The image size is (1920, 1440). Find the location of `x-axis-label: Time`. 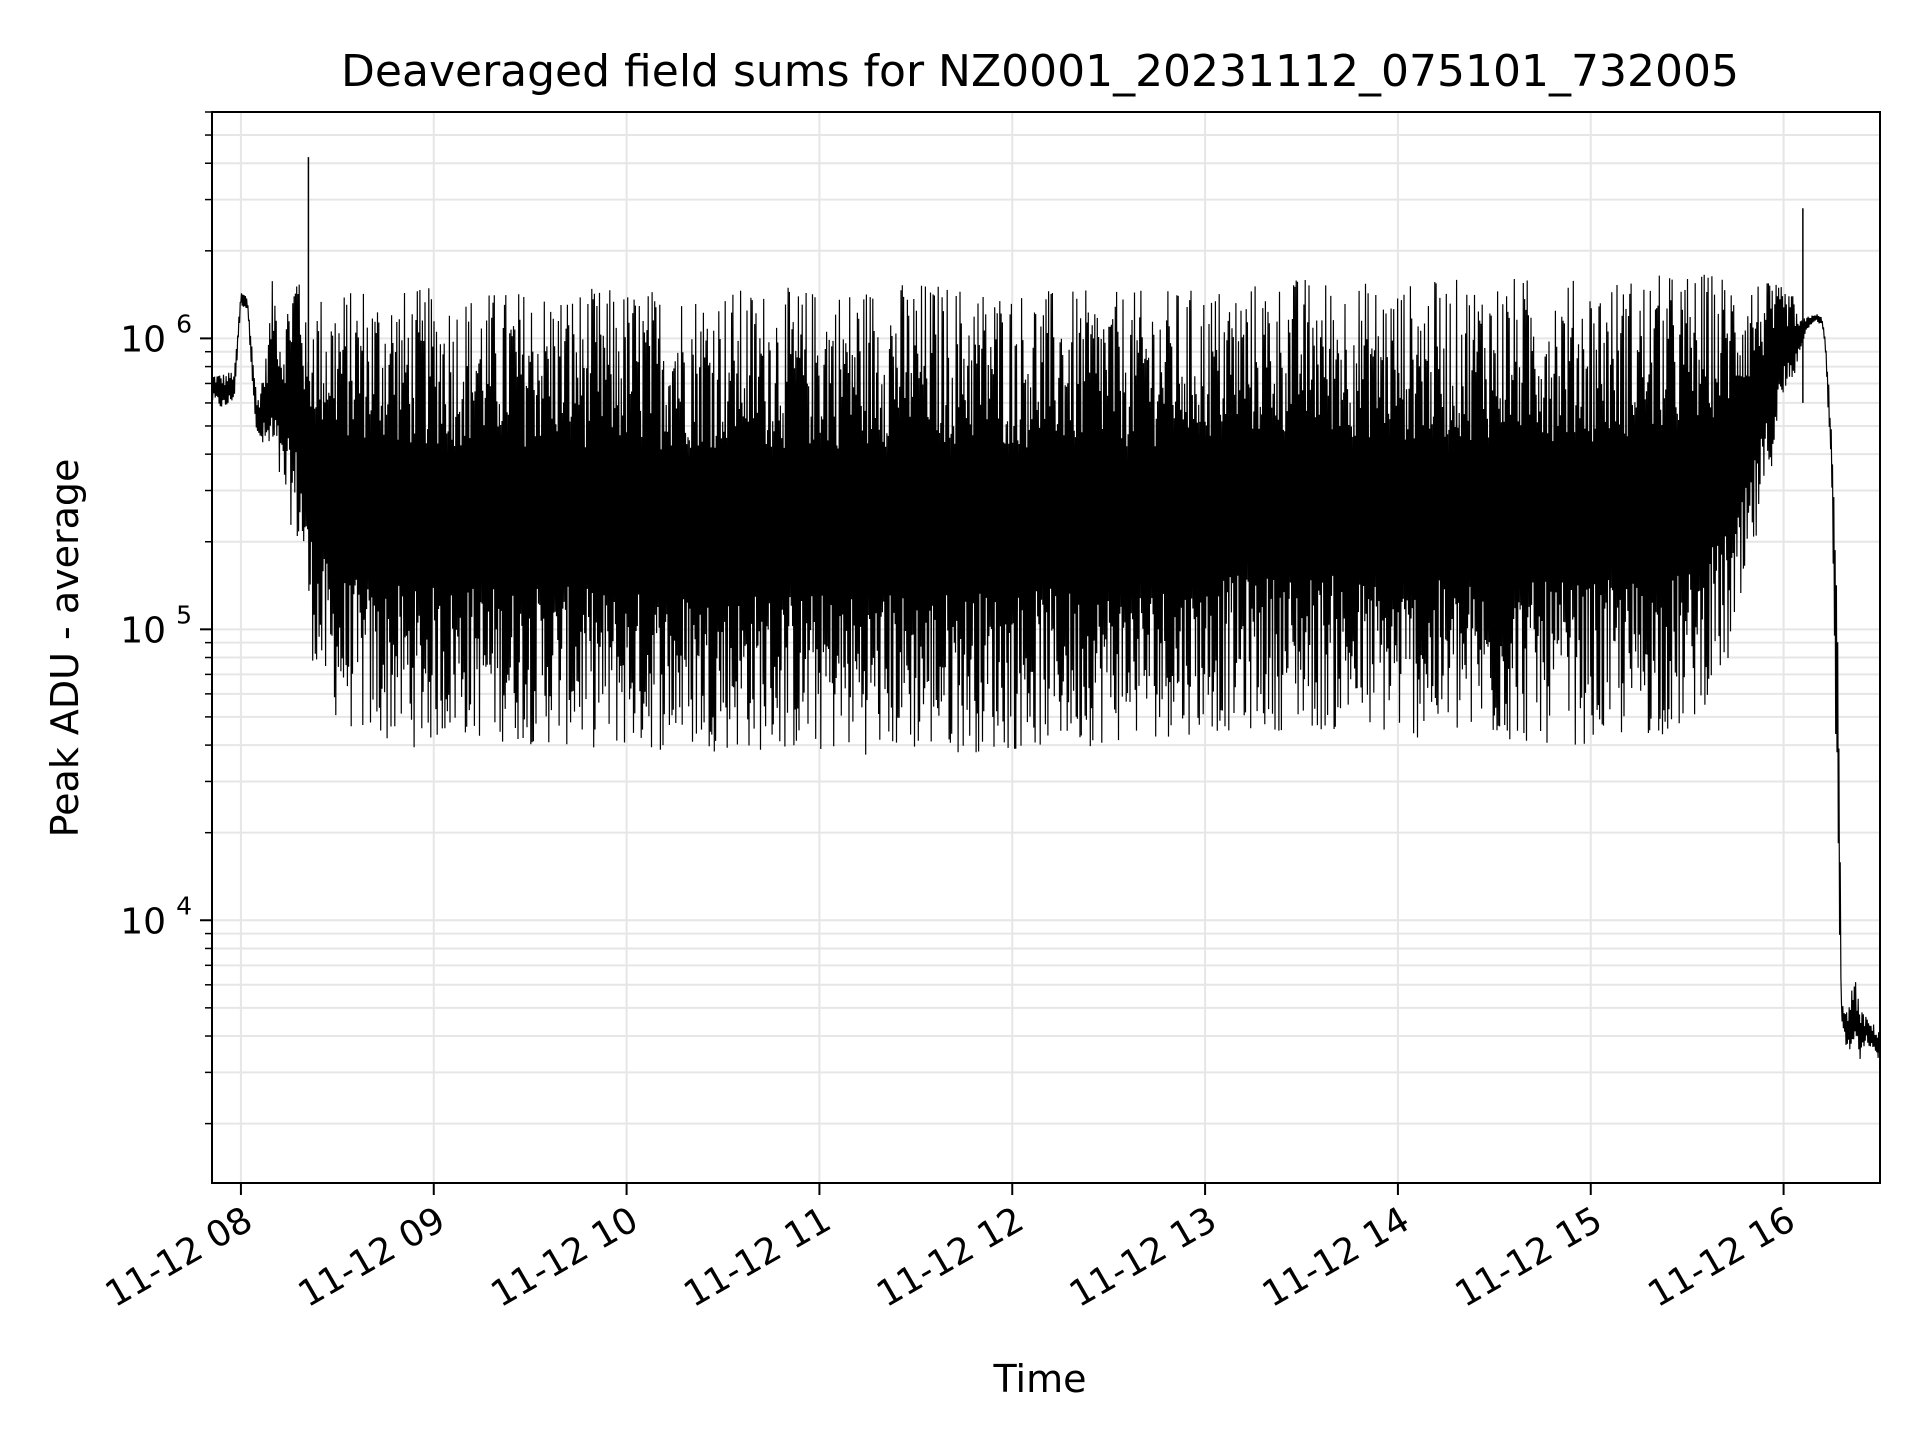

x-axis-label: Time is located at coordinates (1040, 1379).